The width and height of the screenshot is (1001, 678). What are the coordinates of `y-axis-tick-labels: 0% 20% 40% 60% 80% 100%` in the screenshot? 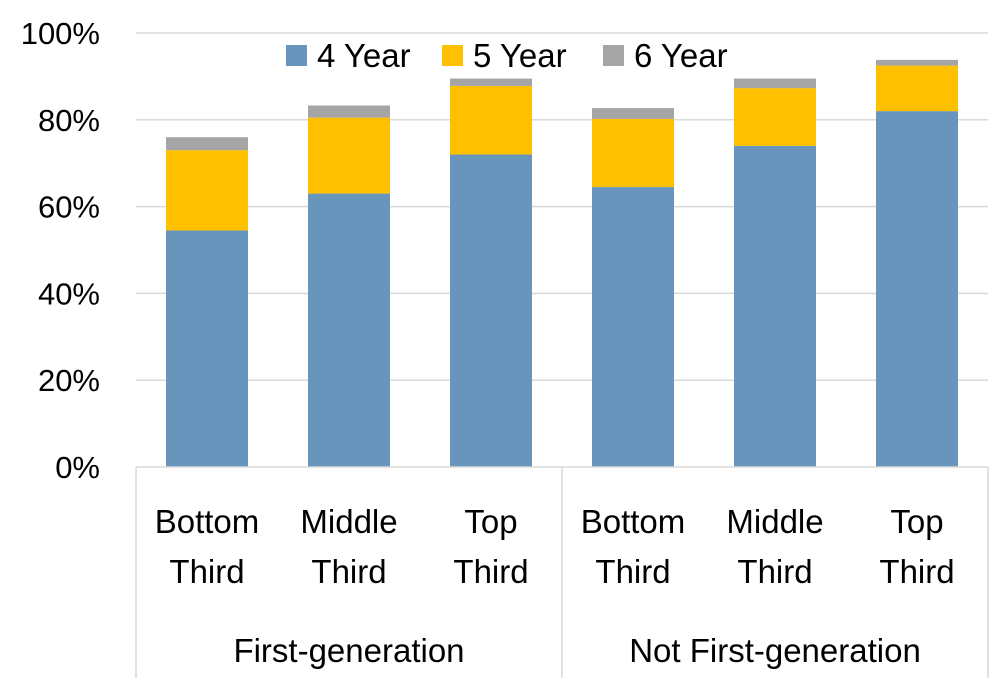 It's located at (60, 250).